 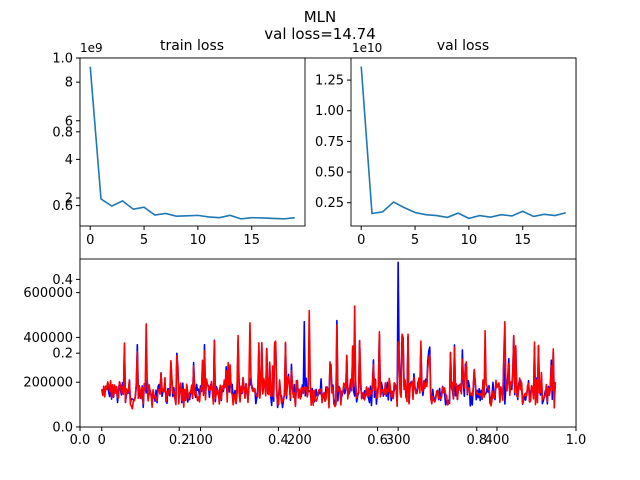 I want to click on overlay-ytick-label: 0.0, so click(x=62, y=428).